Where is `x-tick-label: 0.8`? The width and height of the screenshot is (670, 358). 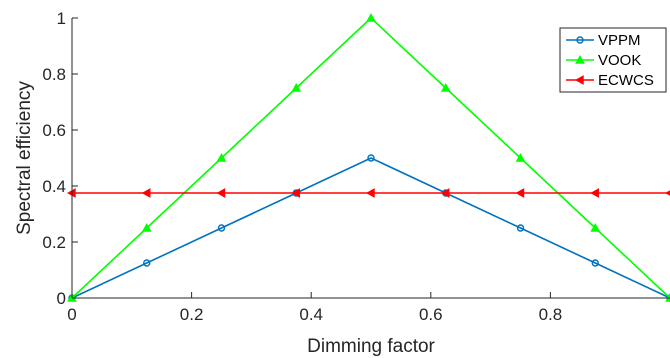
x-tick-label: 0.8 is located at coordinates (551, 314).